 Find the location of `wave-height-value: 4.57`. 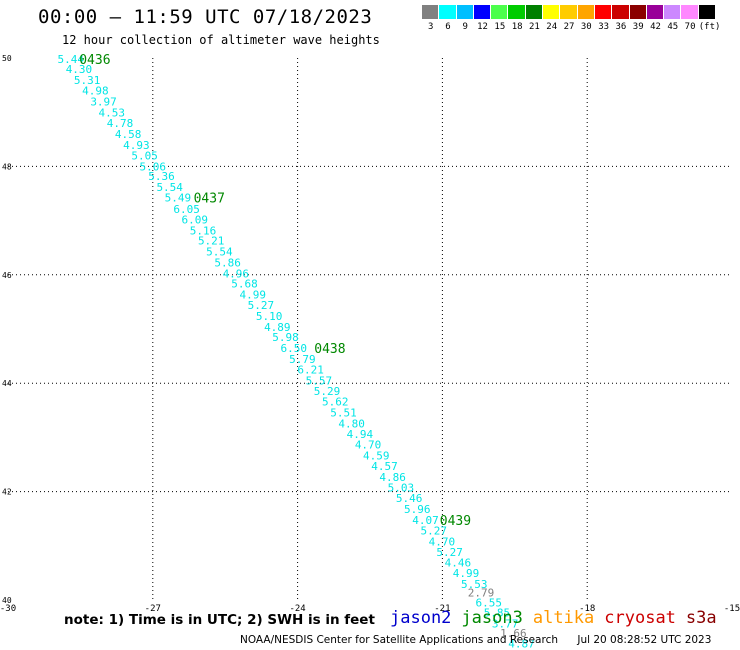

wave-height-value: 4.57 is located at coordinates (384, 466).